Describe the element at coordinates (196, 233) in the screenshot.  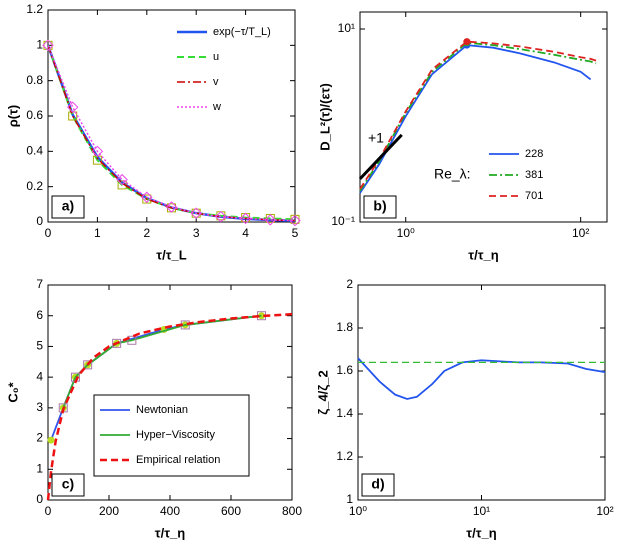
I see `x-tick-label: 3` at that location.